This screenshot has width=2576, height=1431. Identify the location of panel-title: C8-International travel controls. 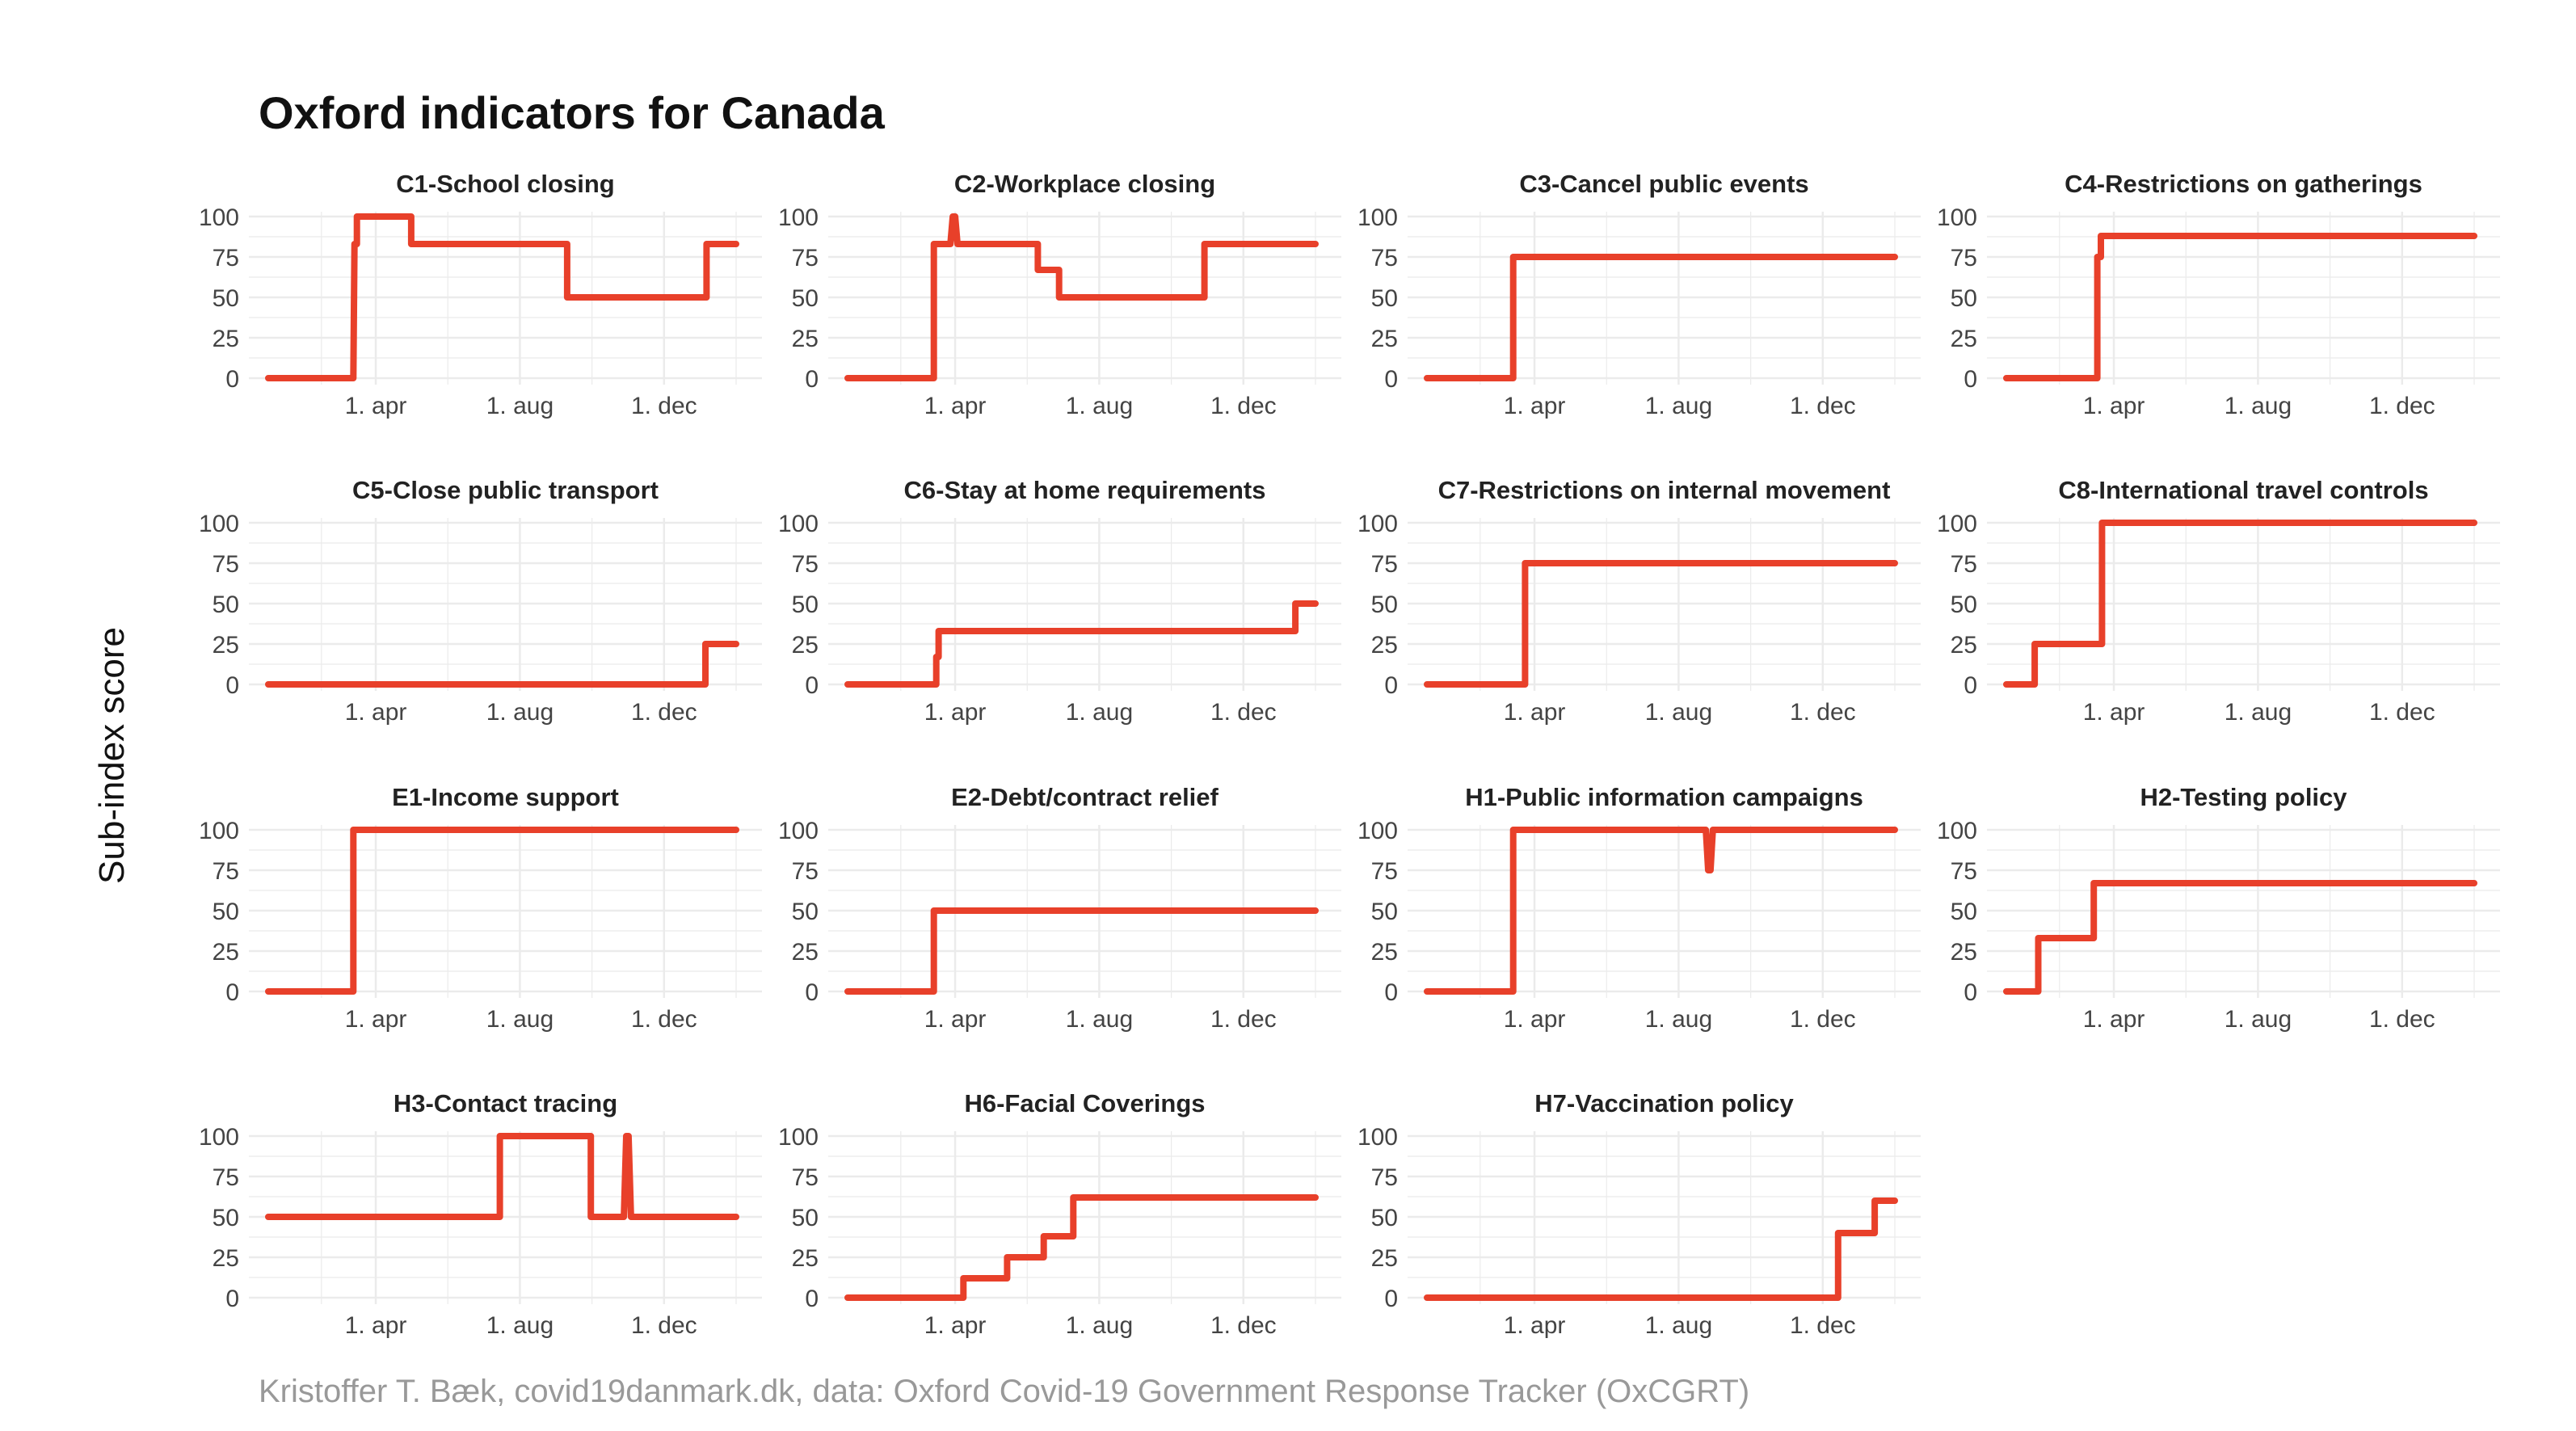
(2243, 490).